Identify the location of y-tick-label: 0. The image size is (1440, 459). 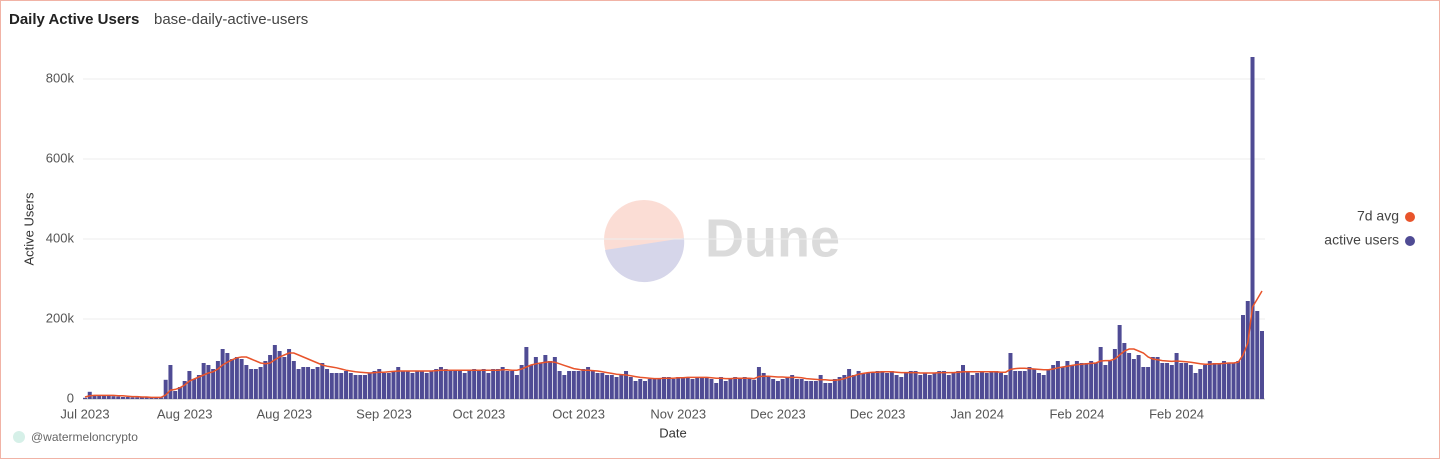
(70, 397).